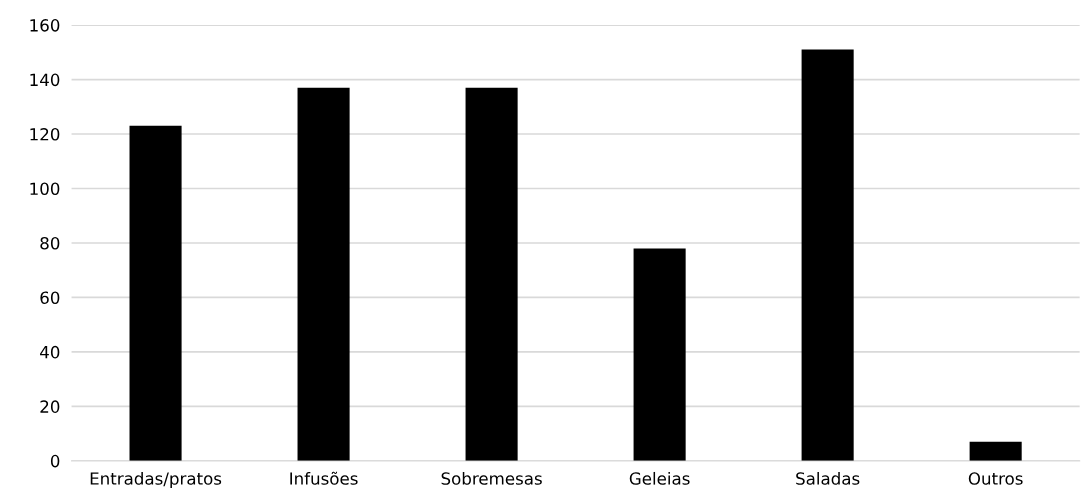 The image size is (1084, 502). I want to click on x-tick-label: Infusões, so click(324, 478).